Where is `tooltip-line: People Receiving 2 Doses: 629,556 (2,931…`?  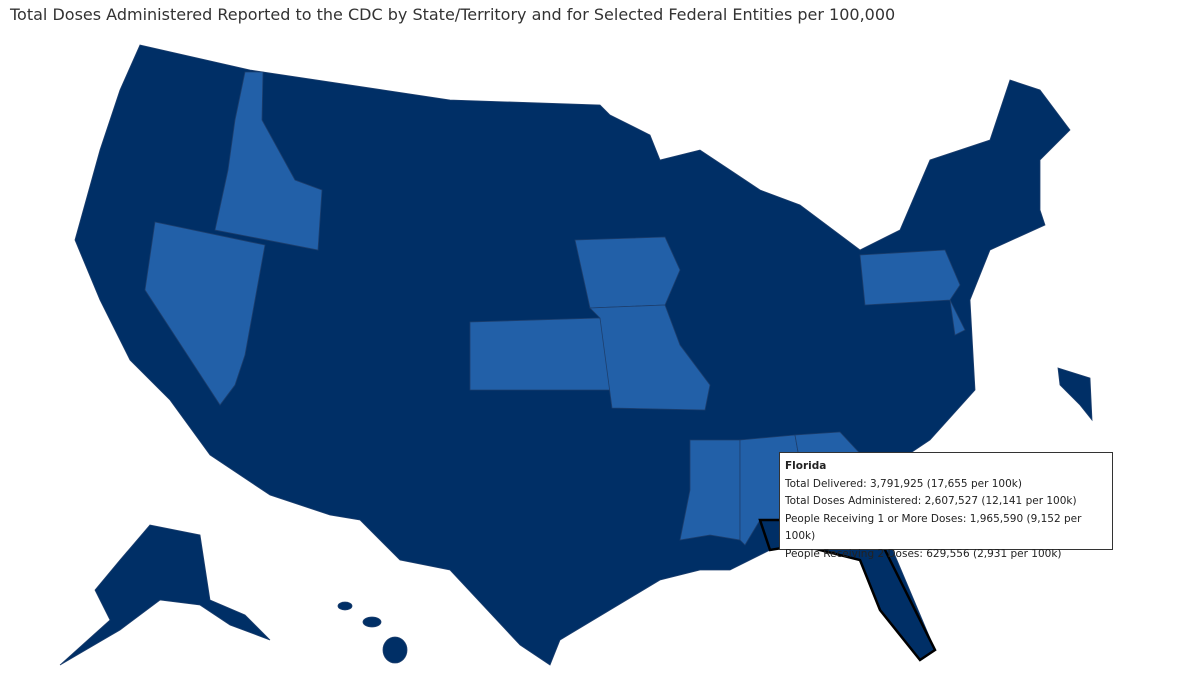
tooltip-line: People Receiving 2 Doses: 629,556 (2,931… is located at coordinates (923, 553).